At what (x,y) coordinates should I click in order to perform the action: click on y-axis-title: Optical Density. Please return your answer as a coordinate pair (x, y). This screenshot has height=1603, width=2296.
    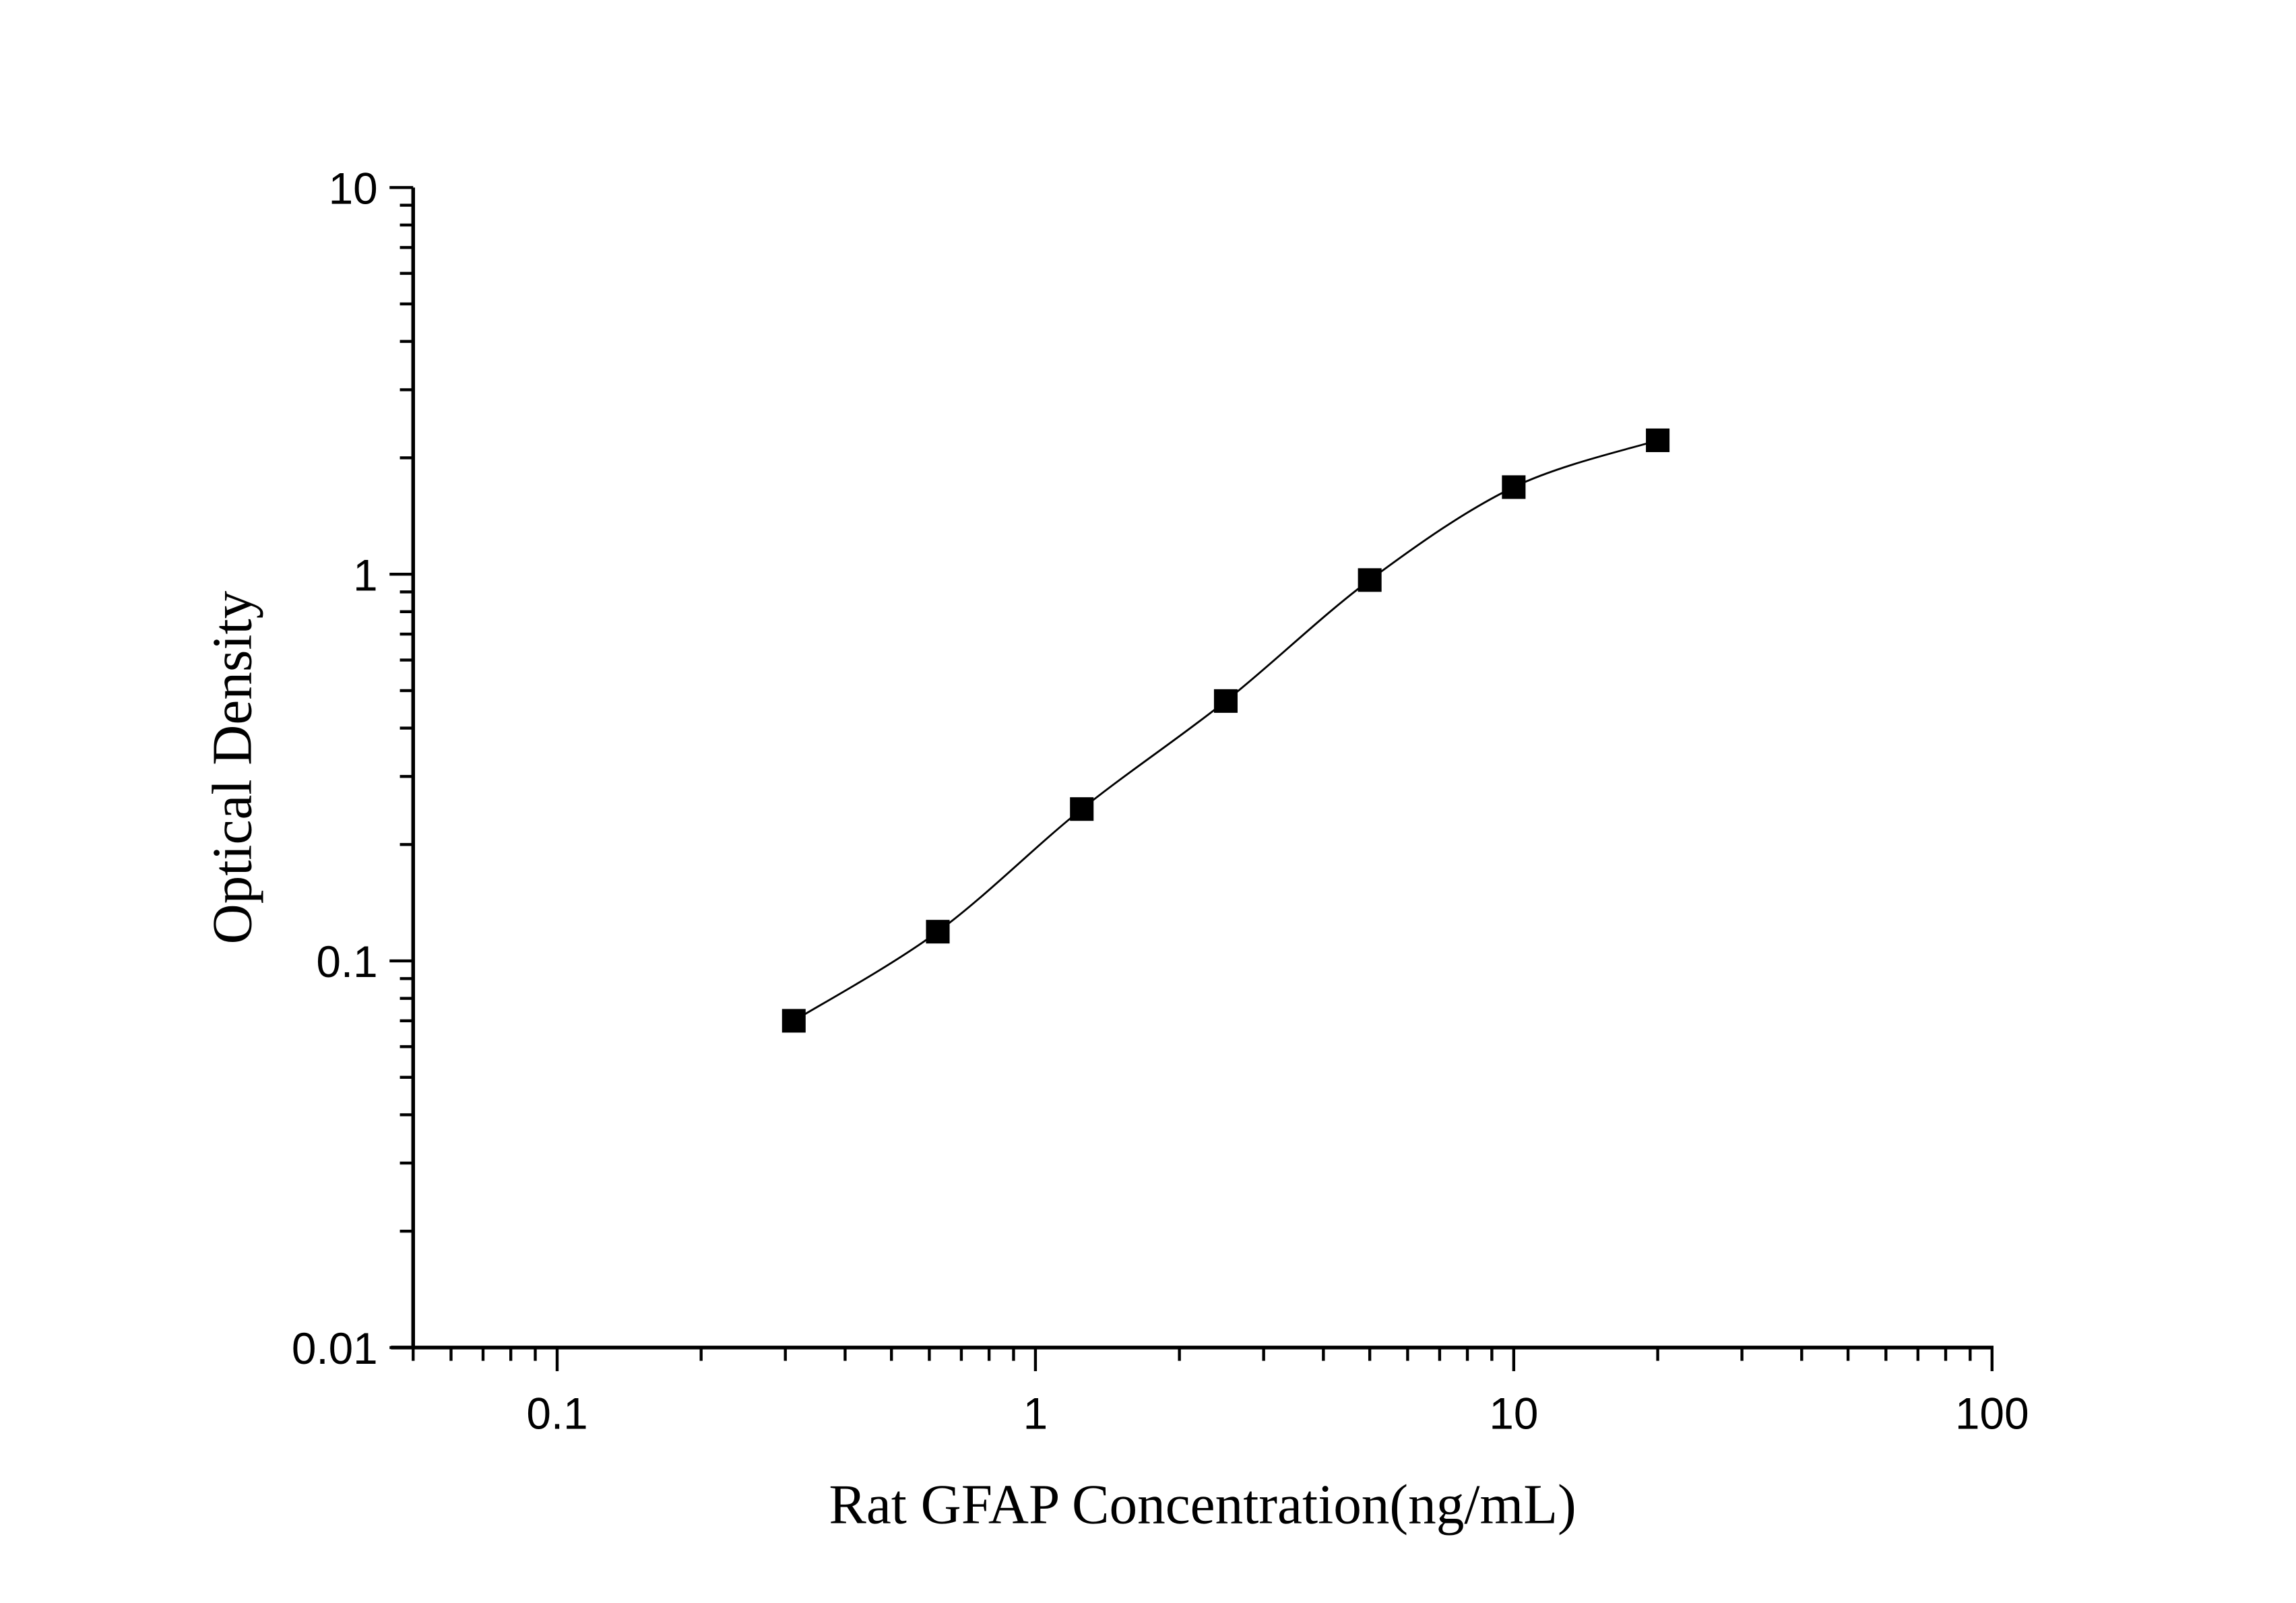
    Looking at the image, I should click on (232, 767).